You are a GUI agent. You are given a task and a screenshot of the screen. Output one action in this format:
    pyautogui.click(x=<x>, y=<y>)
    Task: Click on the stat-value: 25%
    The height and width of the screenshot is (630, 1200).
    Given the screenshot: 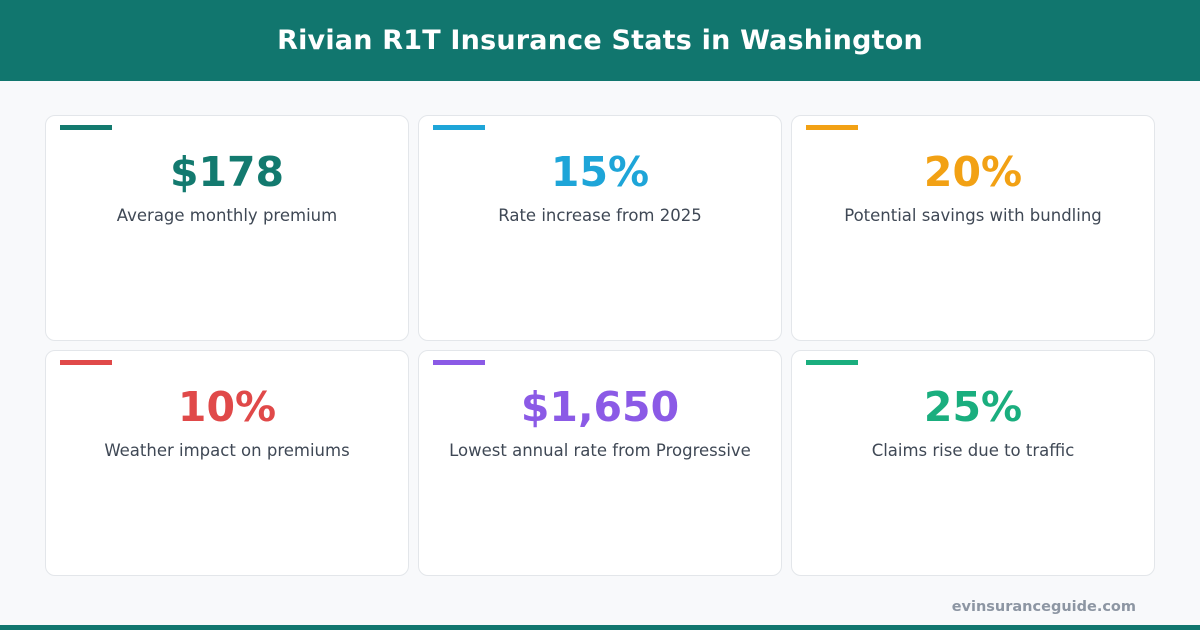 What is the action you would take?
    pyautogui.click(x=973, y=407)
    